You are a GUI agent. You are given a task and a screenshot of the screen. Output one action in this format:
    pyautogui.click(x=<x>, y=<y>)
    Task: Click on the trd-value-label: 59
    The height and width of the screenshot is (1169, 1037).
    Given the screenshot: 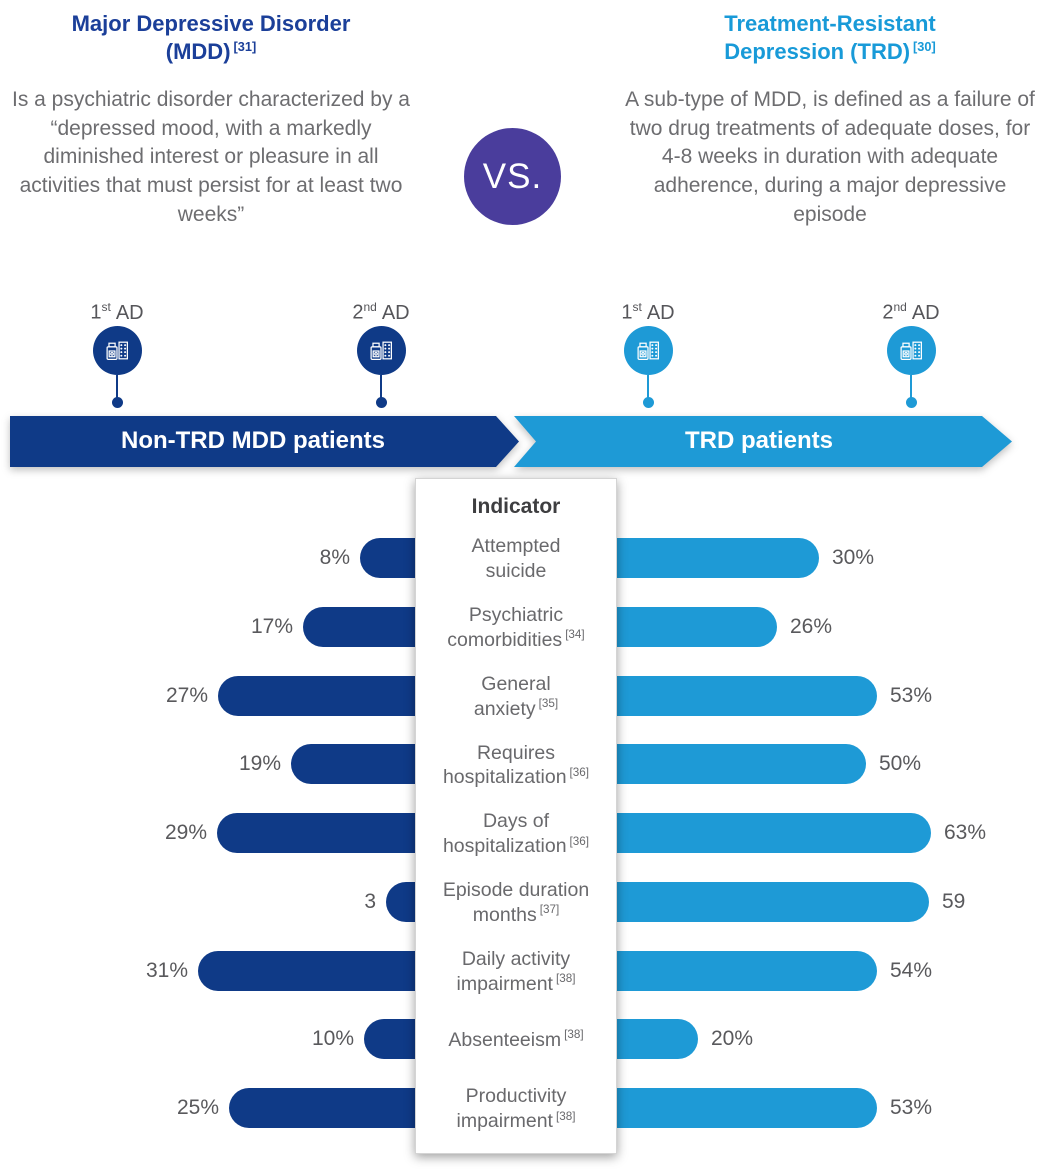 What is the action you would take?
    pyautogui.click(x=954, y=901)
    